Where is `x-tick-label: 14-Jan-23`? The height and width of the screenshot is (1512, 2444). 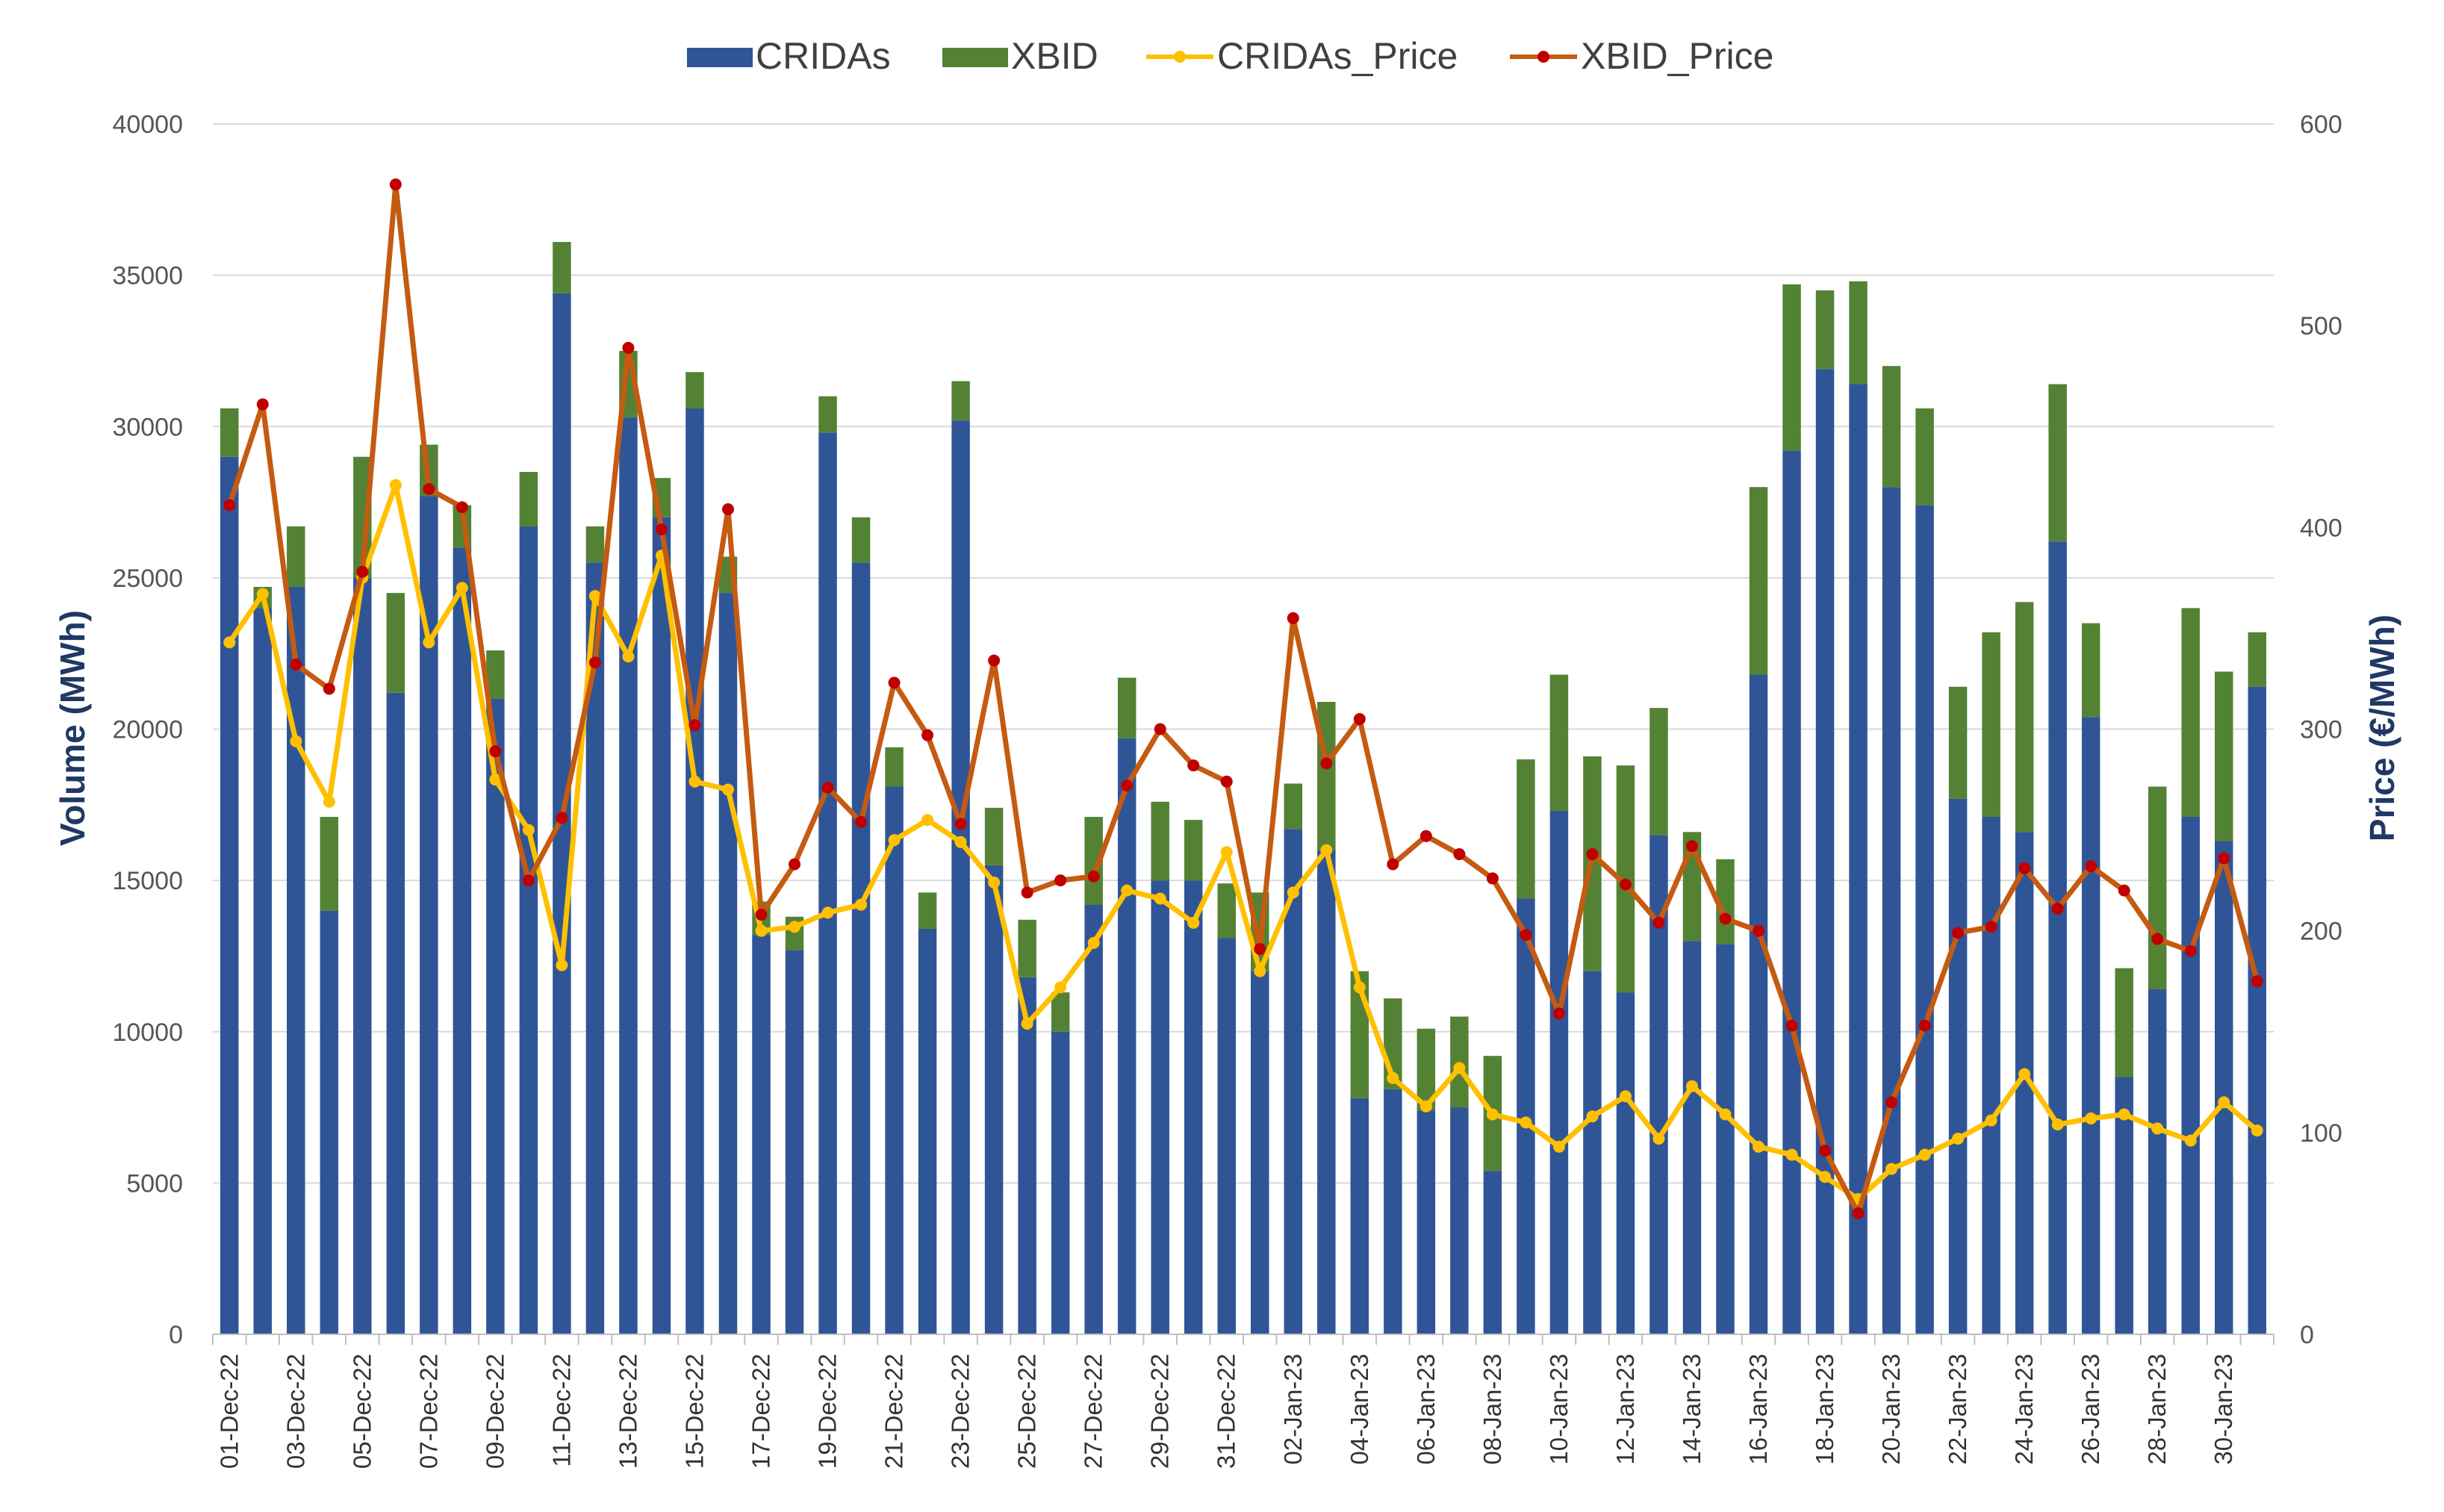 x-tick-label: 14-Jan-23 is located at coordinates (1692, 1409).